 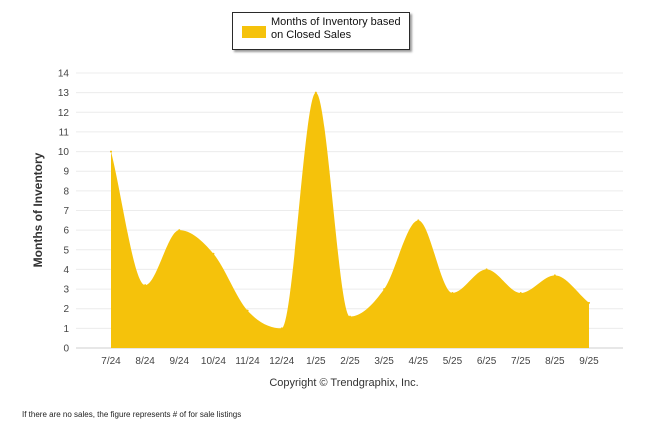 I want to click on x-tick-label: 8/25, so click(x=555, y=361).